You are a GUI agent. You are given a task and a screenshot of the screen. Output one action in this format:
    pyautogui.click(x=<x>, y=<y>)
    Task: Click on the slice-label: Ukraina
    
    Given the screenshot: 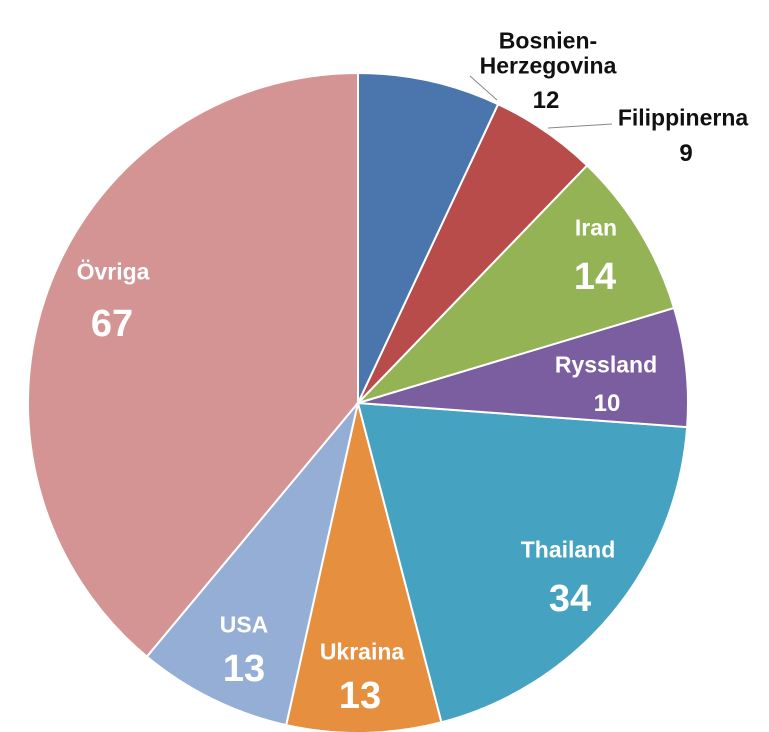 What is the action you would take?
    pyautogui.click(x=362, y=651)
    